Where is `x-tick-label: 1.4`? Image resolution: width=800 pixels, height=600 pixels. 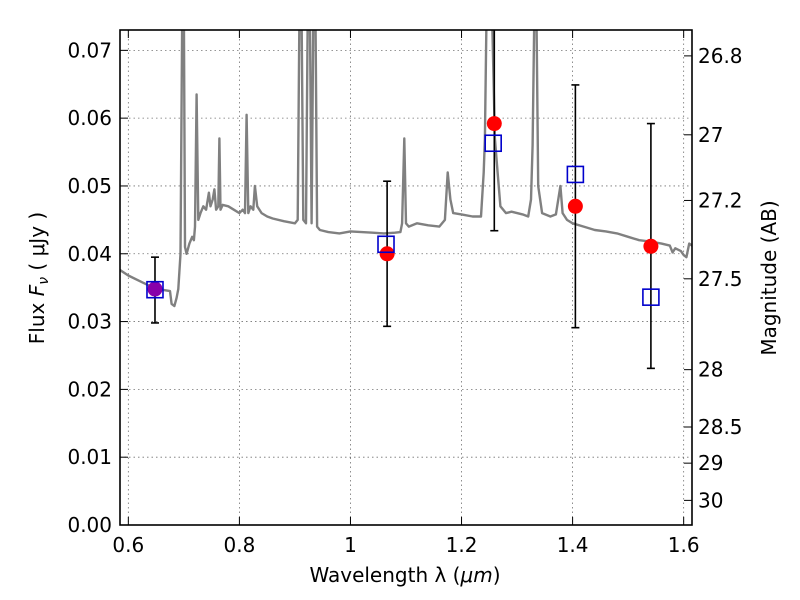
x-tick-label: 1.4 is located at coordinates (573, 545).